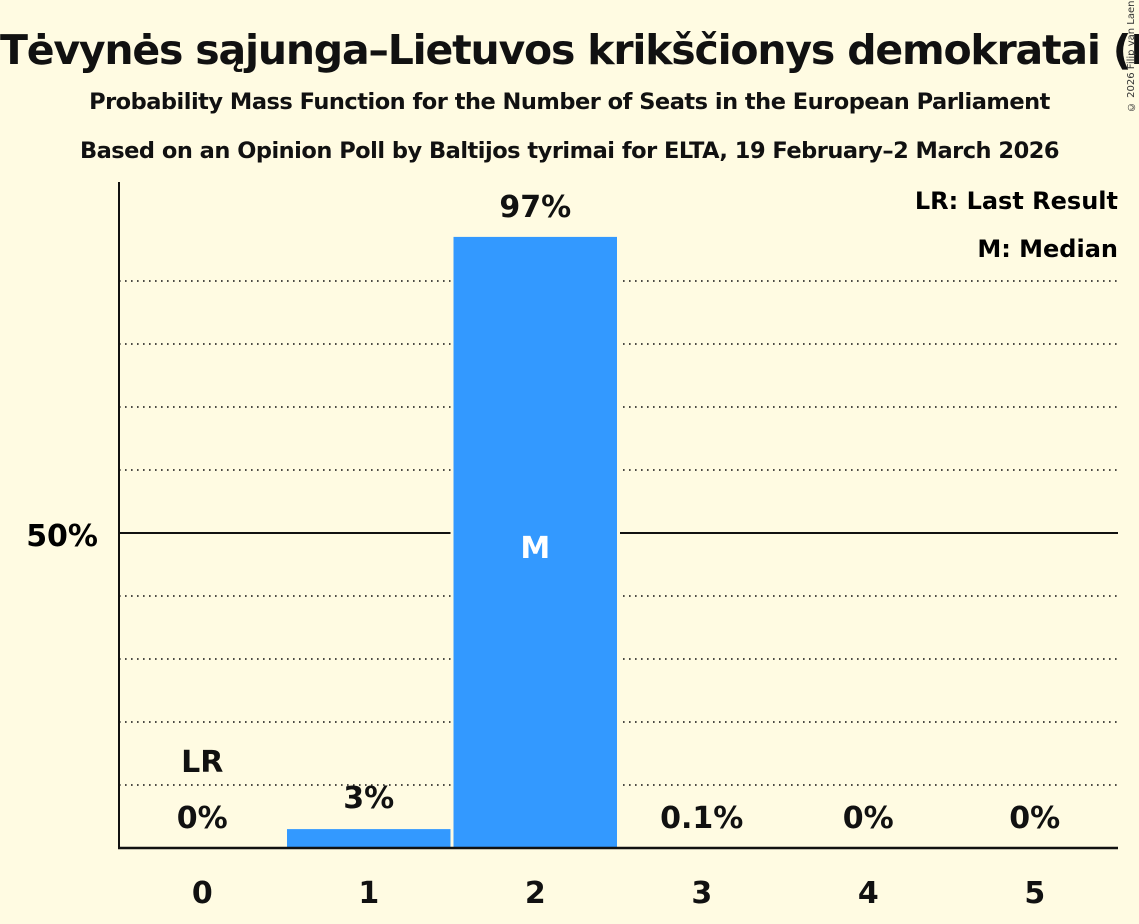  Describe the element at coordinates (535, 893) in the screenshot. I see `x-tick-2: 2` at that location.